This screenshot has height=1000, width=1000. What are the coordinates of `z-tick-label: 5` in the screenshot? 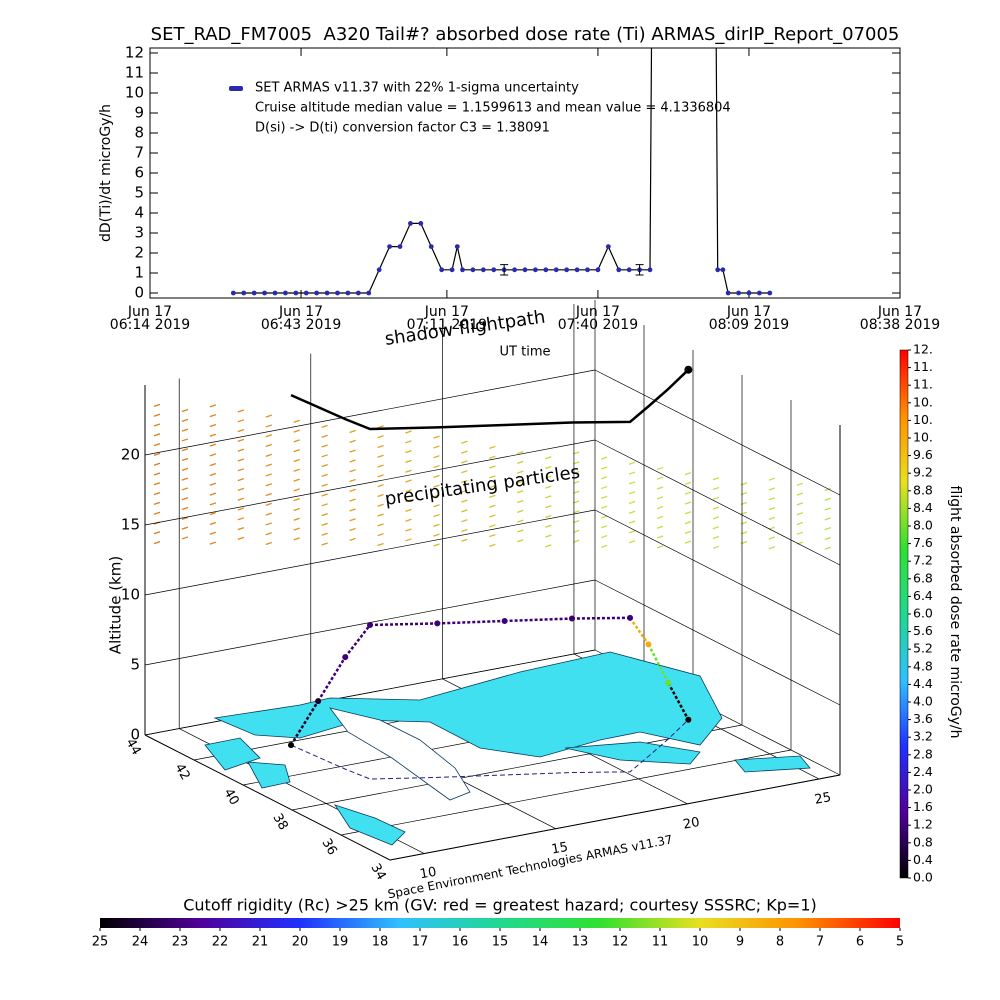 It's located at (135, 665).